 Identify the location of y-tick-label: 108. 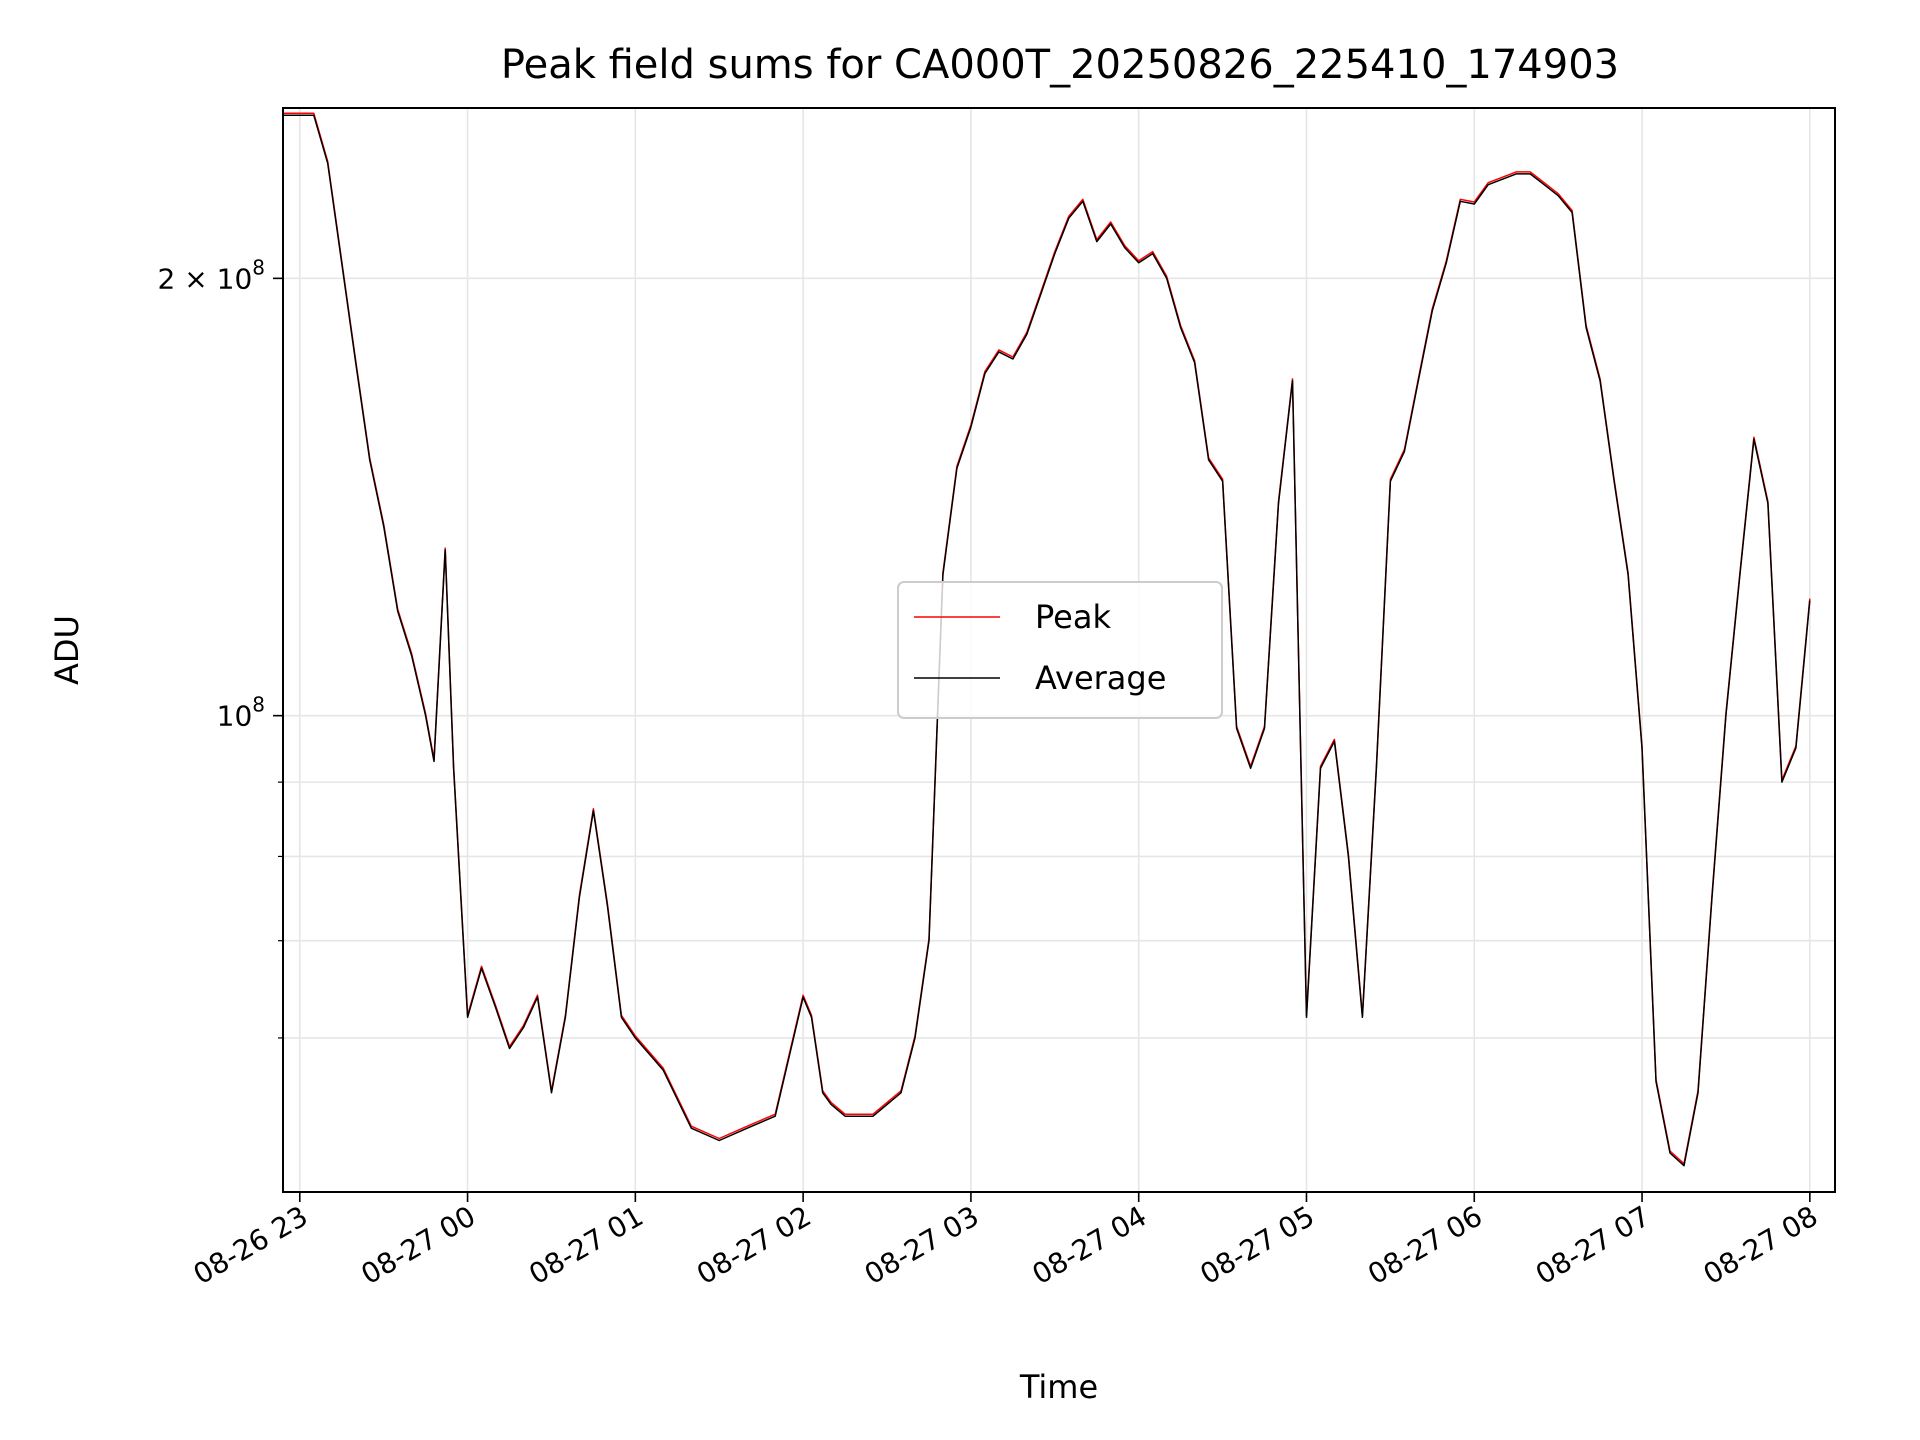
(241, 713).